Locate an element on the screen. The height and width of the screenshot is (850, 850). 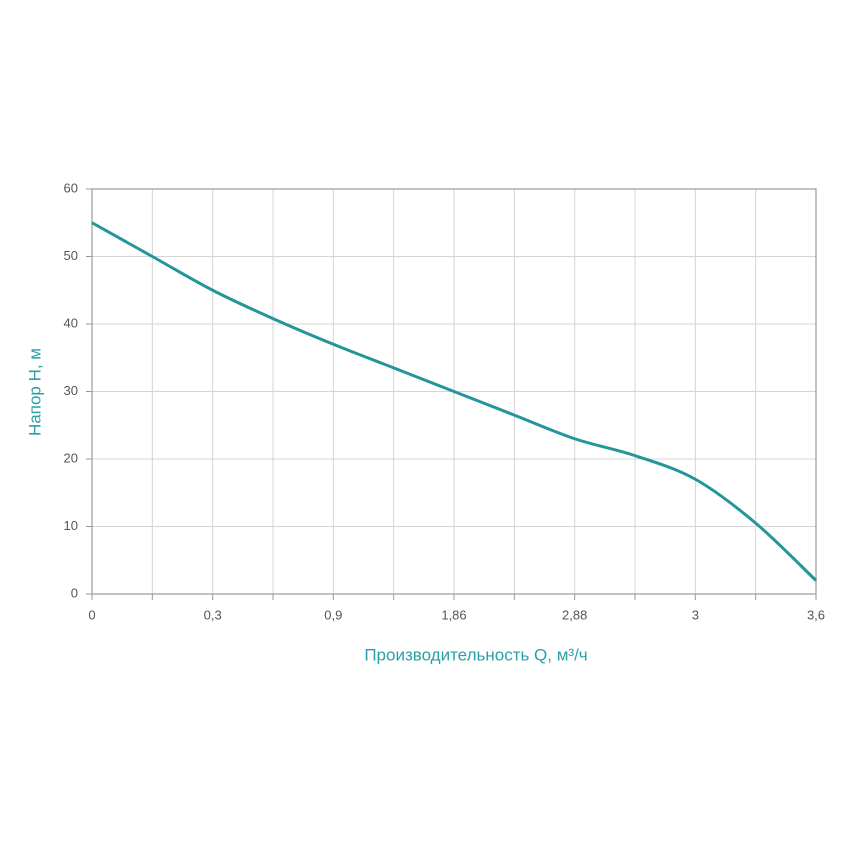
y-tick-label: 50 is located at coordinates (71, 255).